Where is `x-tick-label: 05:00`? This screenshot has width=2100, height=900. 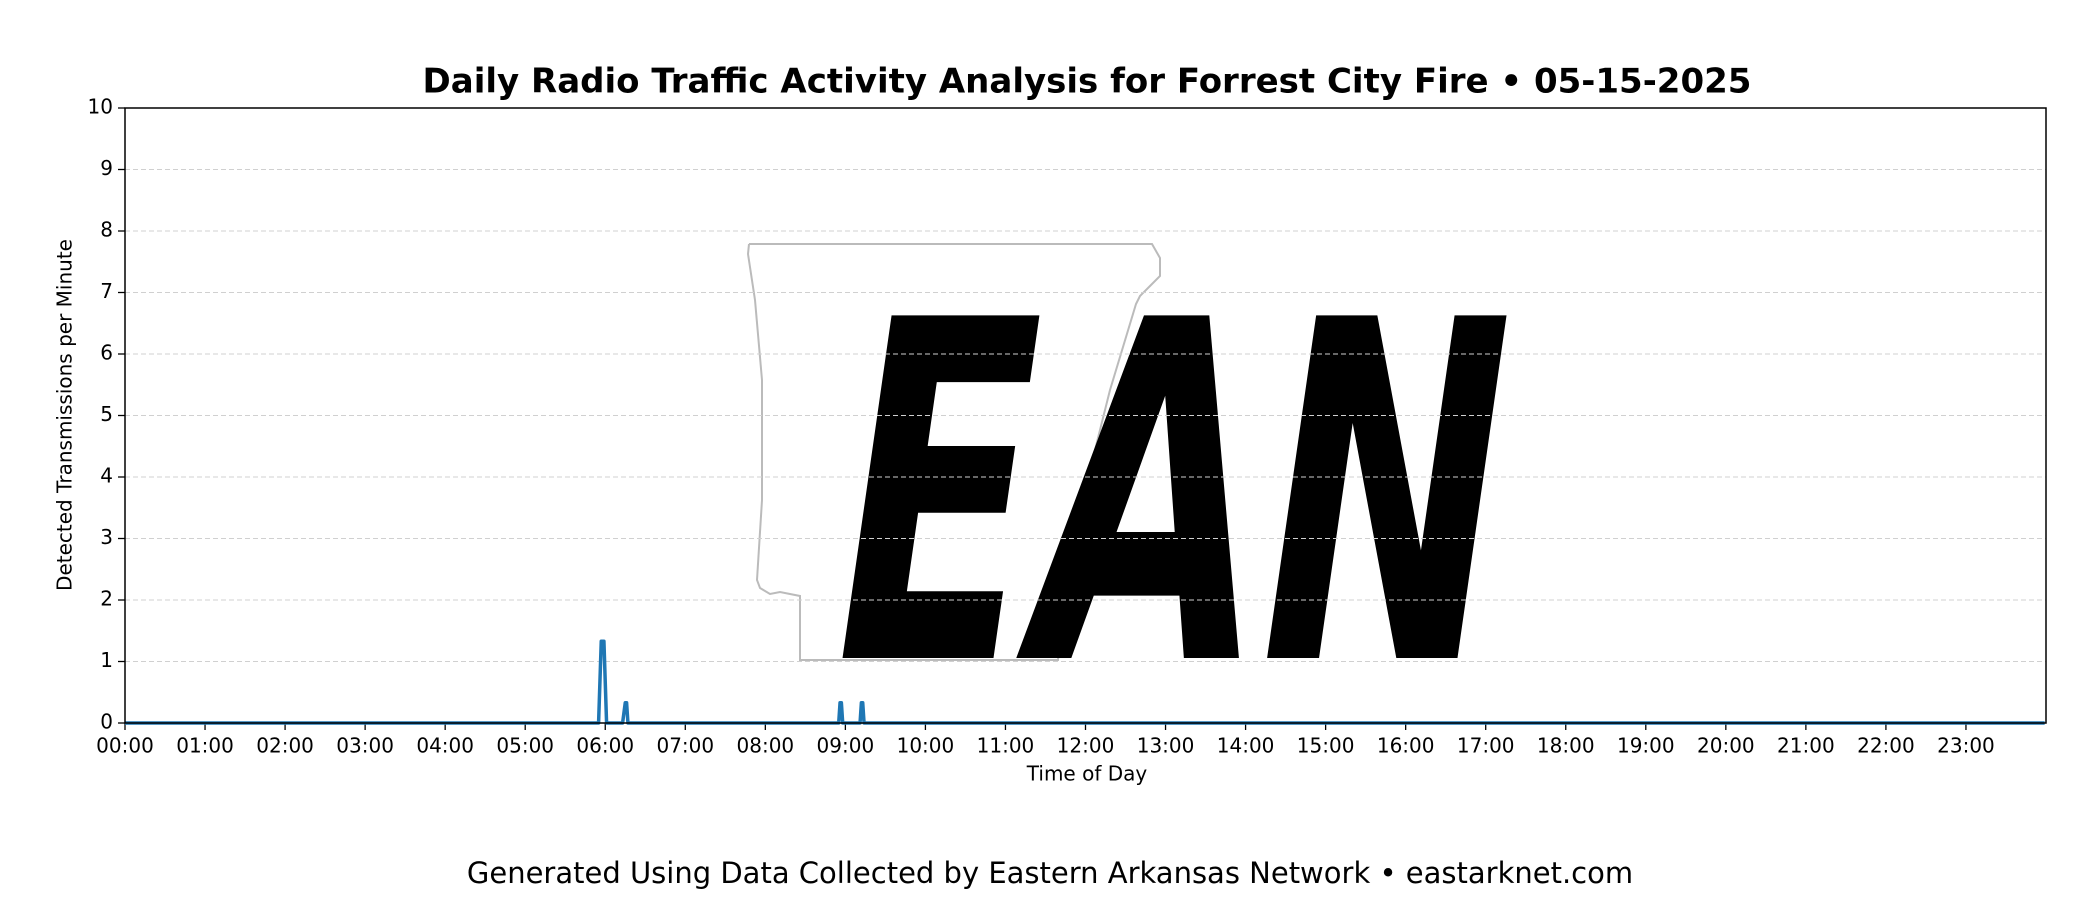
x-tick-label: 05:00 is located at coordinates (525, 746).